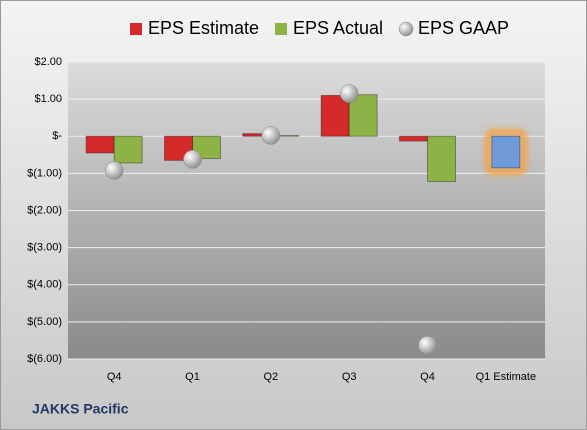 The image size is (587, 430). What do you see at coordinates (338, 28) in the screenshot?
I see `legend-label: EPS Actual` at bounding box center [338, 28].